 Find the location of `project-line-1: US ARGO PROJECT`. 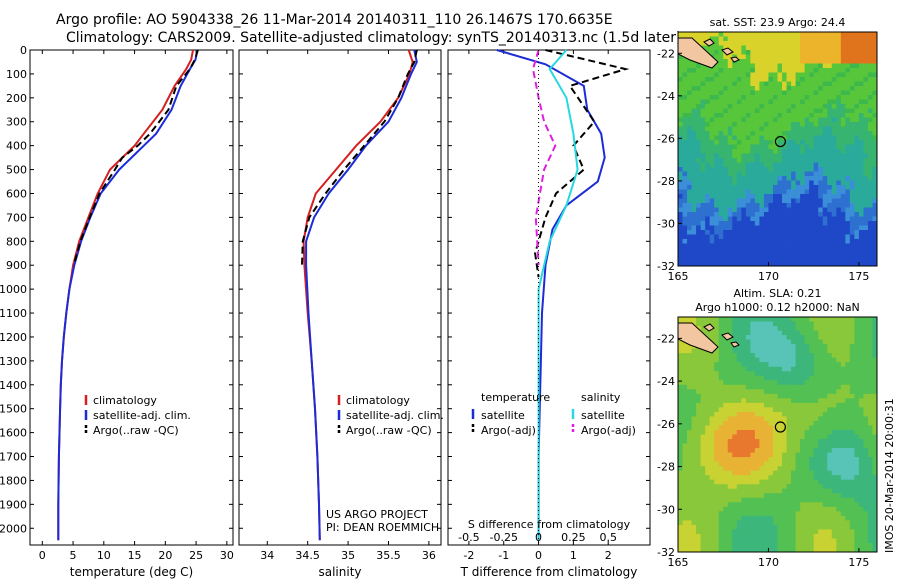

project-line-1: US ARGO PROJECT is located at coordinates (377, 514).